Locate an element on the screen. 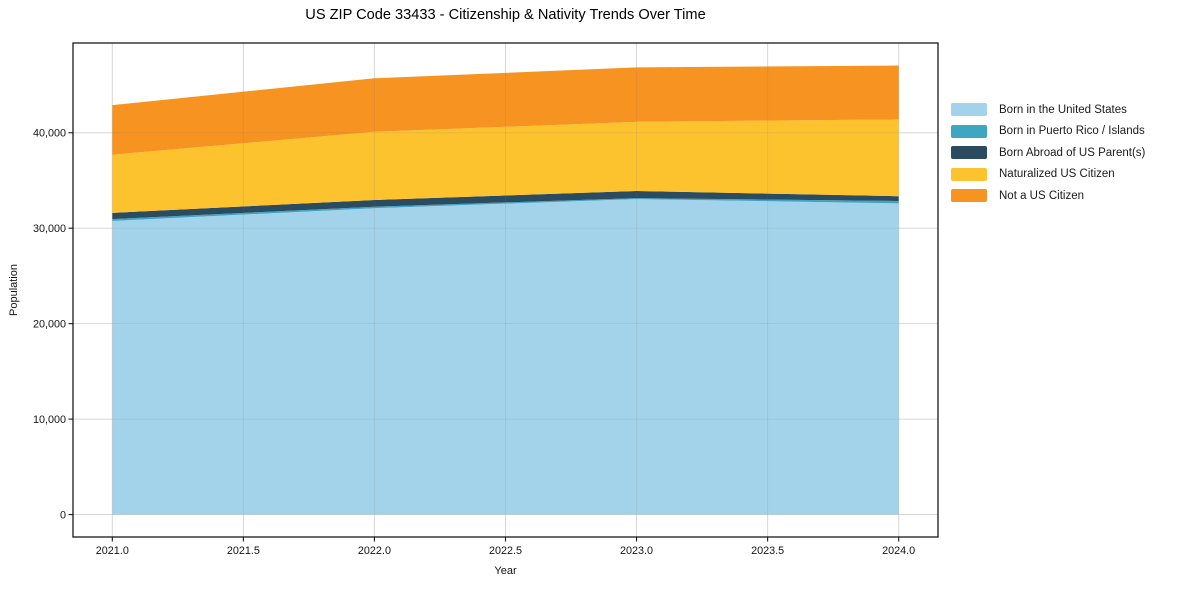  legend-label: Naturalized US Citizen is located at coordinates (1057, 174).